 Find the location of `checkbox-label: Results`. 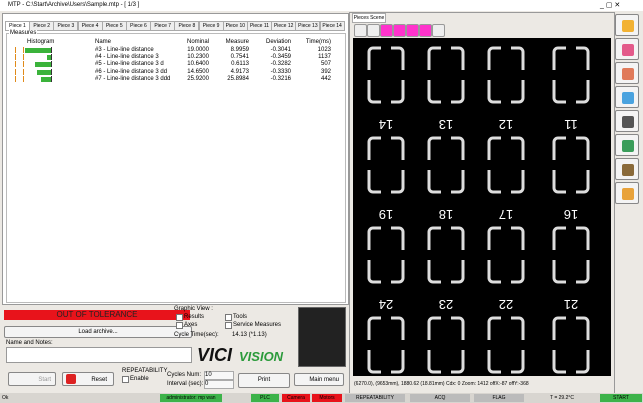

checkbox-label: Results is located at coordinates (194, 317).